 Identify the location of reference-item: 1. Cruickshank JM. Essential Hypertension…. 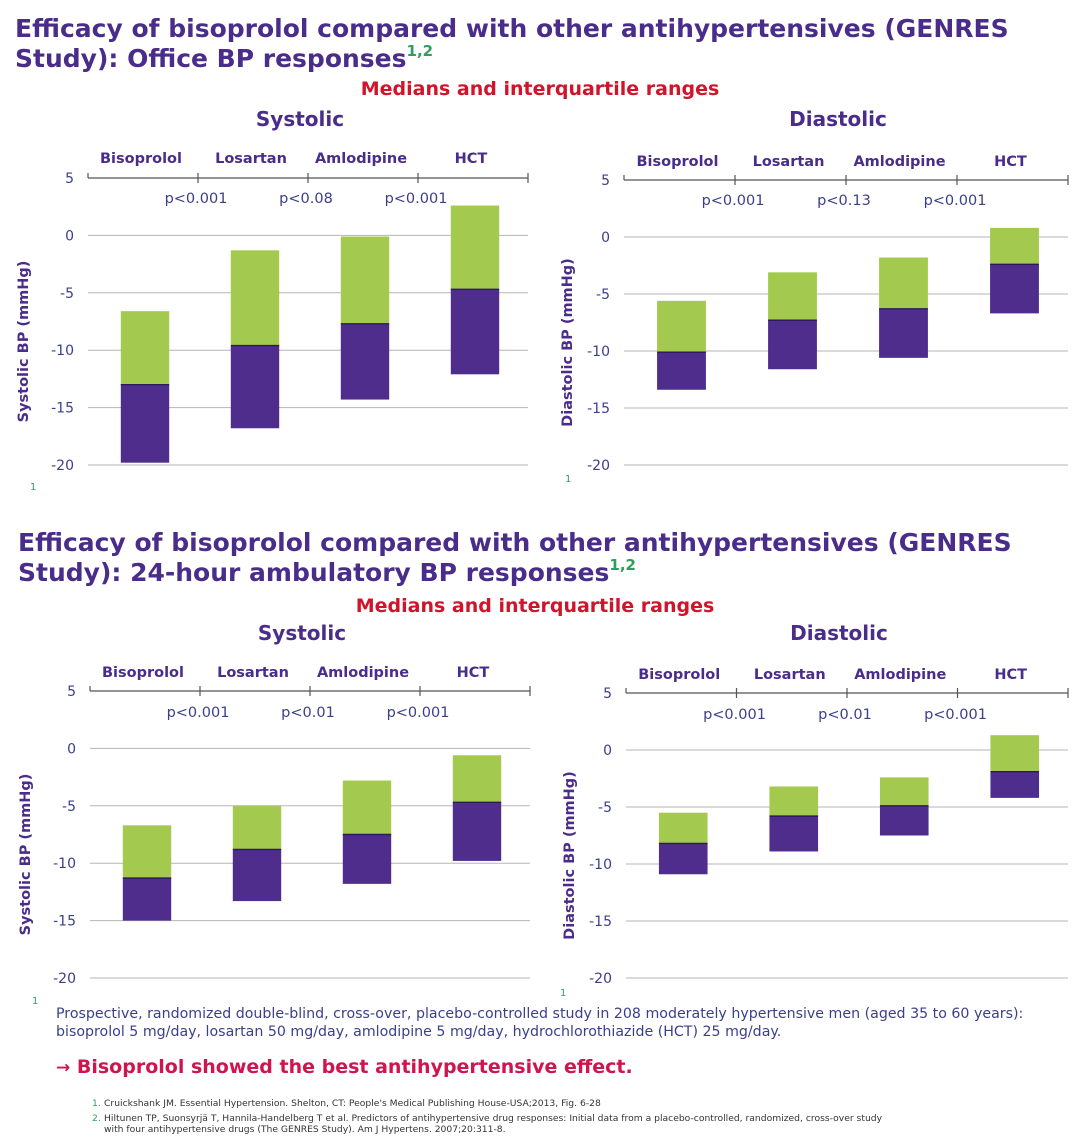
(542, 1104).